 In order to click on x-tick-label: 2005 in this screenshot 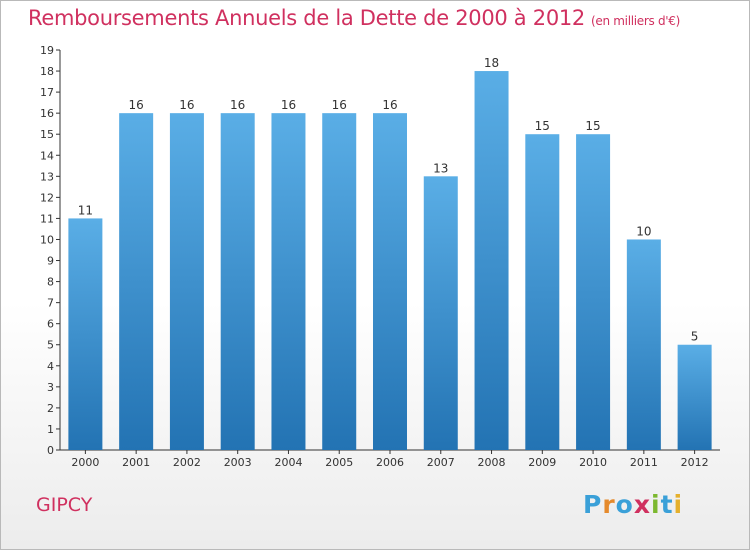, I will do `click(339, 462)`.